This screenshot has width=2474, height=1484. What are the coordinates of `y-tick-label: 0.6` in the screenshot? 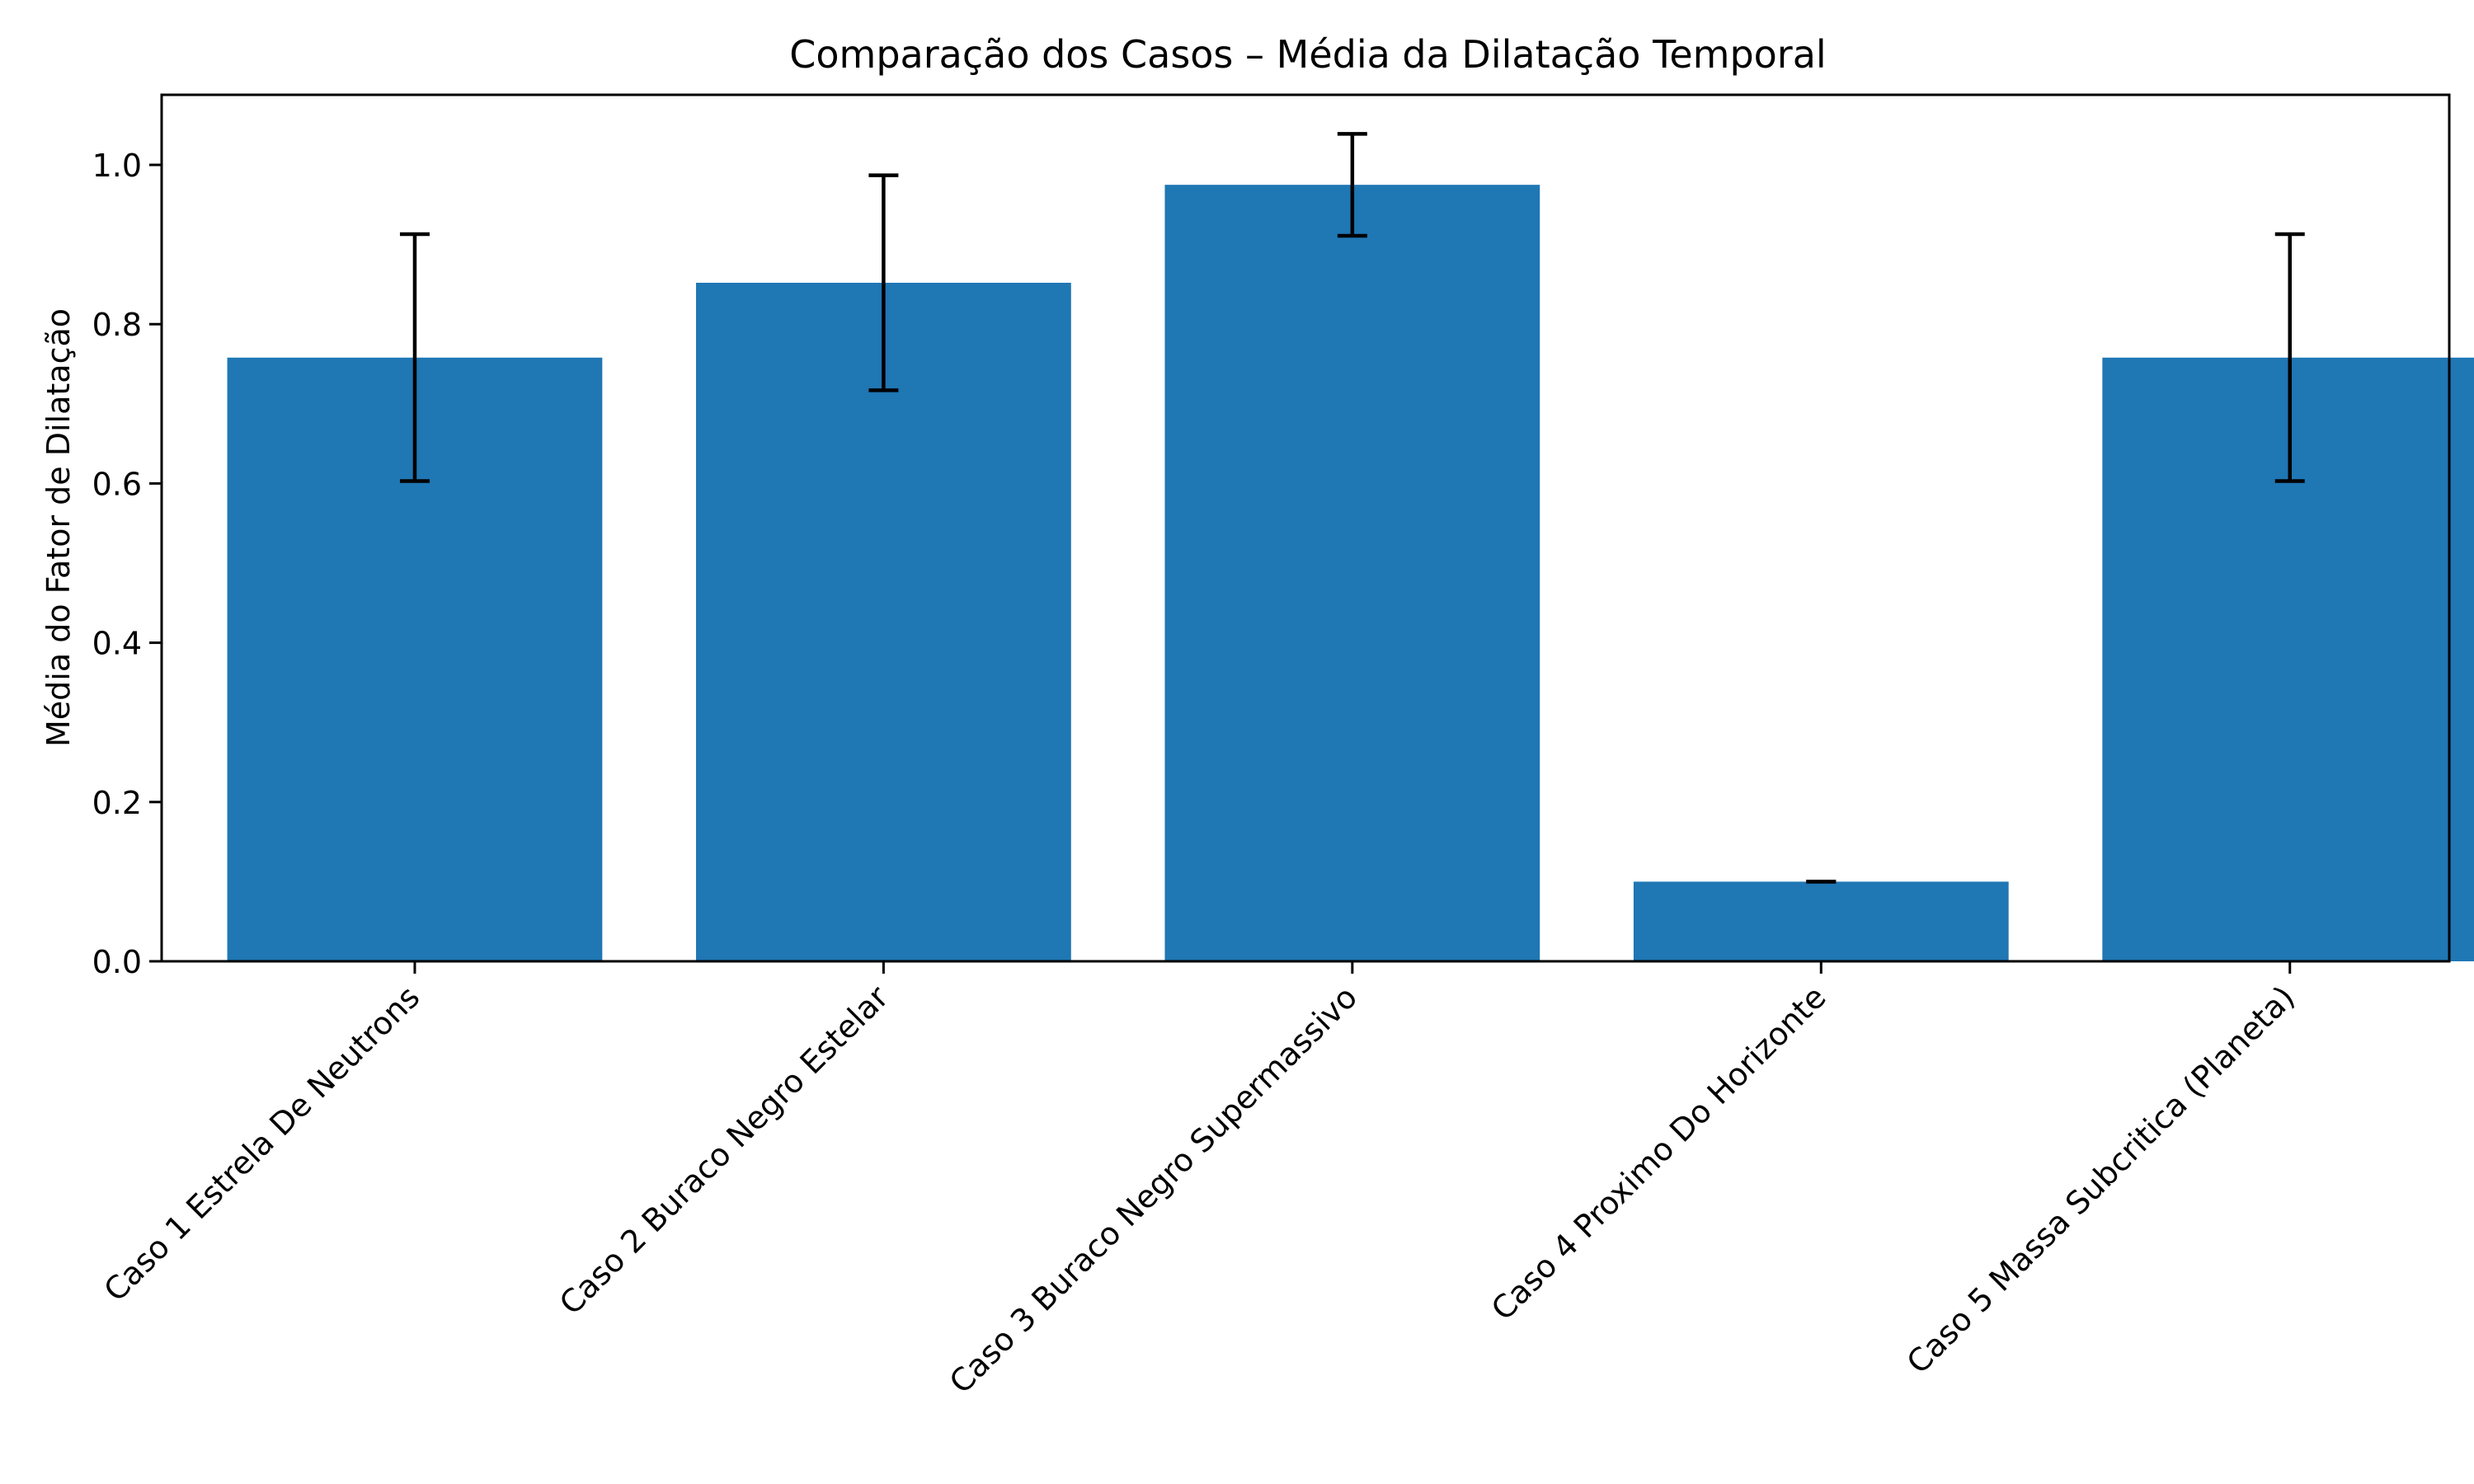 It's located at (117, 484).